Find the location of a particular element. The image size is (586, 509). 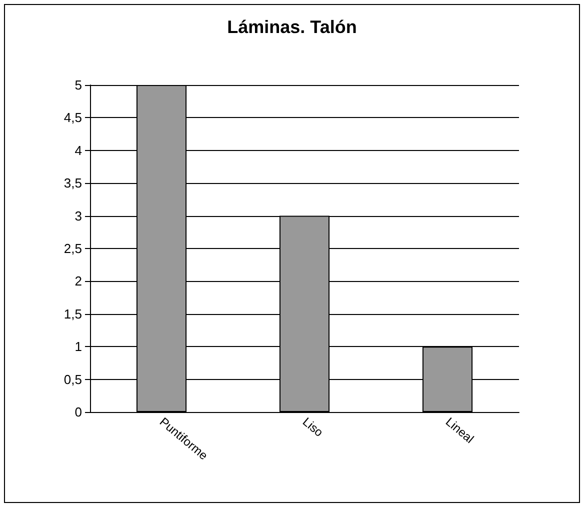

y-tick-label: 4,5 is located at coordinates (73, 118).